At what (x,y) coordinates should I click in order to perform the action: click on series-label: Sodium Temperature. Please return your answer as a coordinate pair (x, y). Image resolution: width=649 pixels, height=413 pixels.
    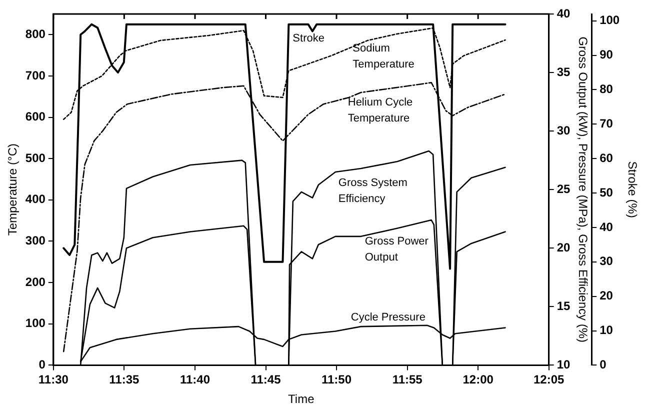
    Looking at the image, I should click on (383, 56).